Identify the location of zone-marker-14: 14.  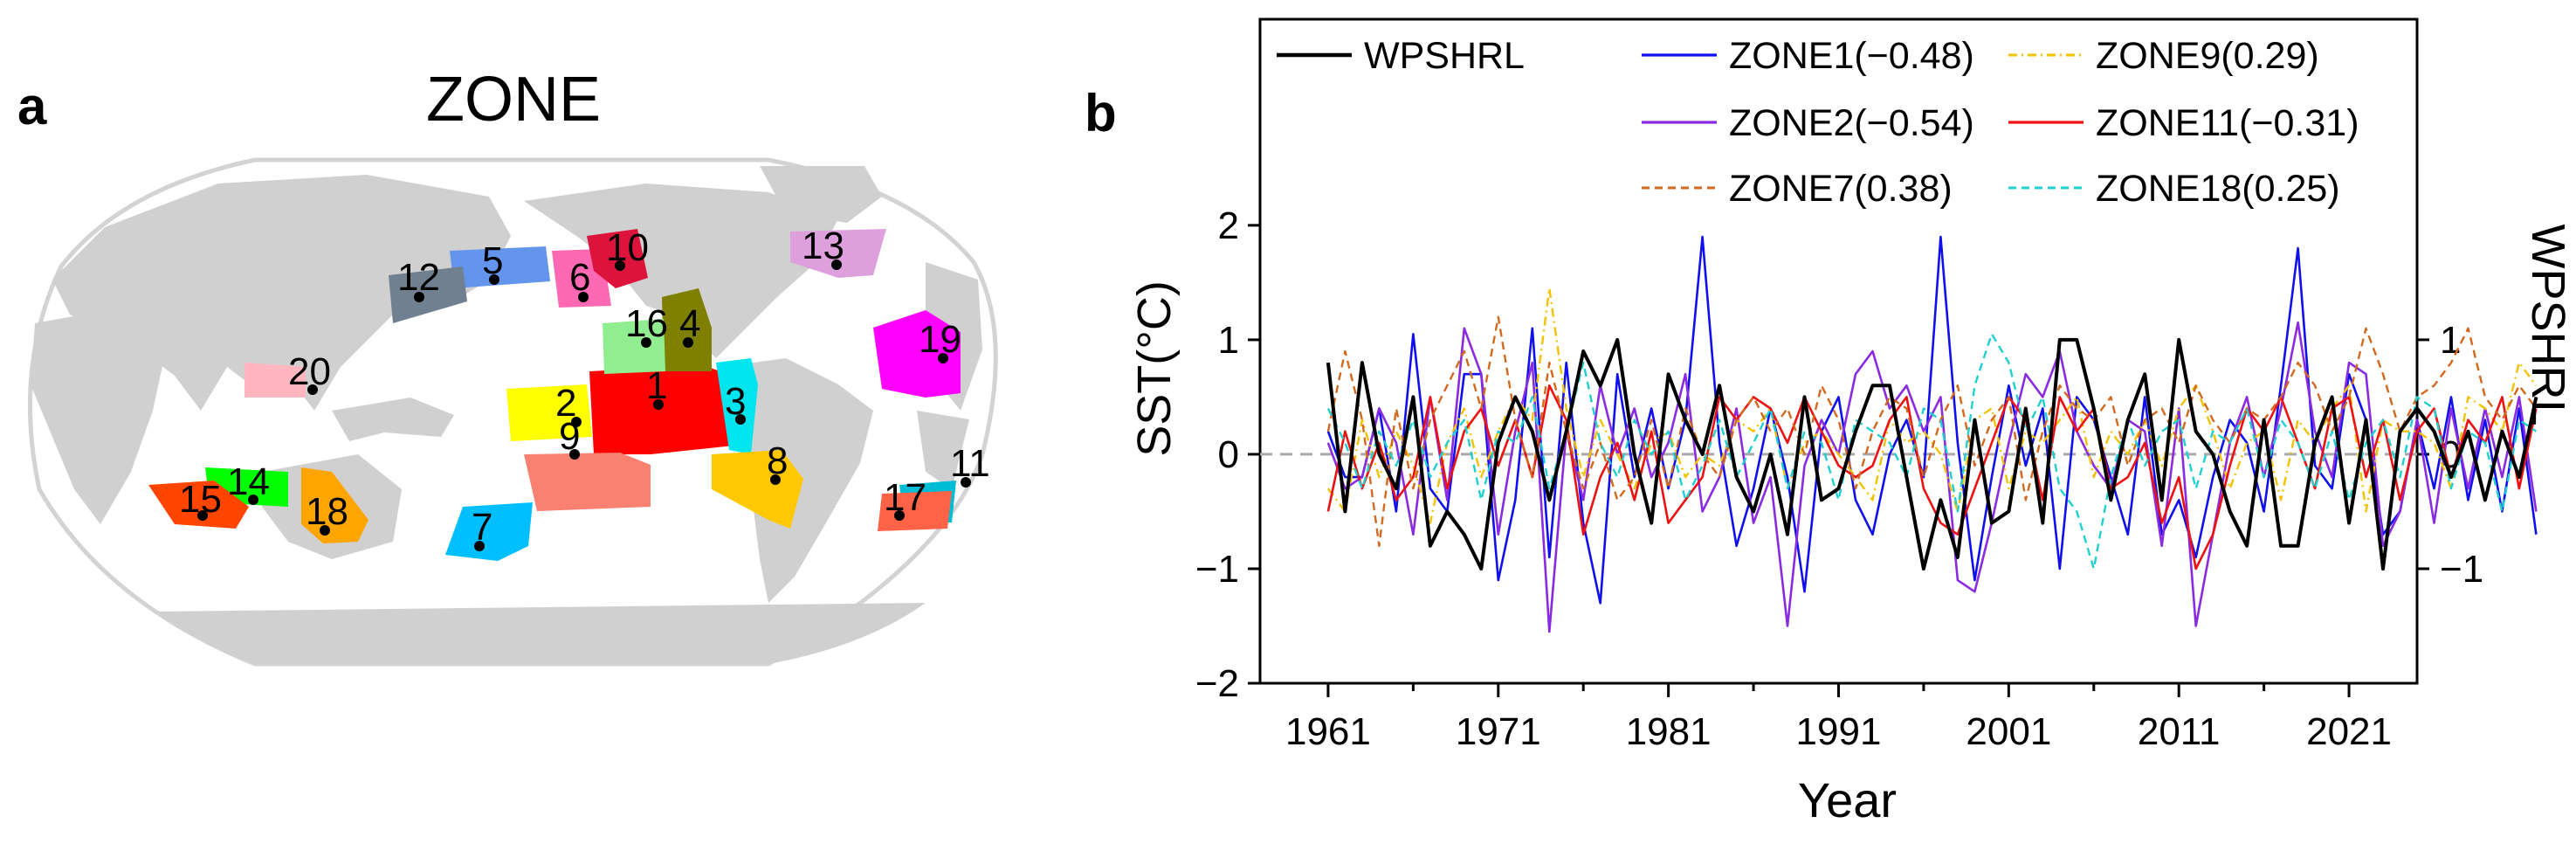
(248, 482).